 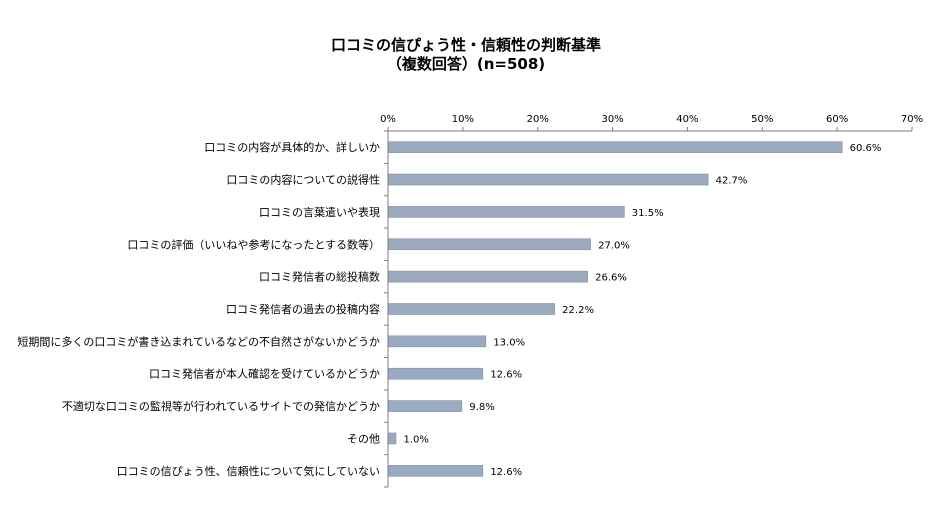 What do you see at coordinates (611, 278) in the screenshot?
I see `data-label: 26.6%` at bounding box center [611, 278].